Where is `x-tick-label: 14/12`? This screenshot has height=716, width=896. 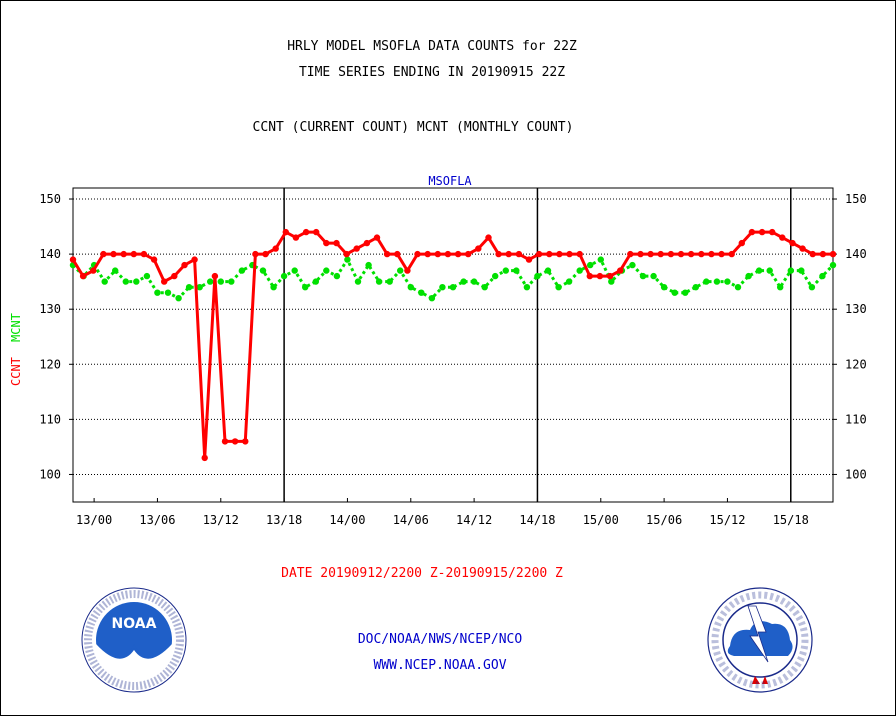
x-tick-label: 14/12 is located at coordinates (474, 520).